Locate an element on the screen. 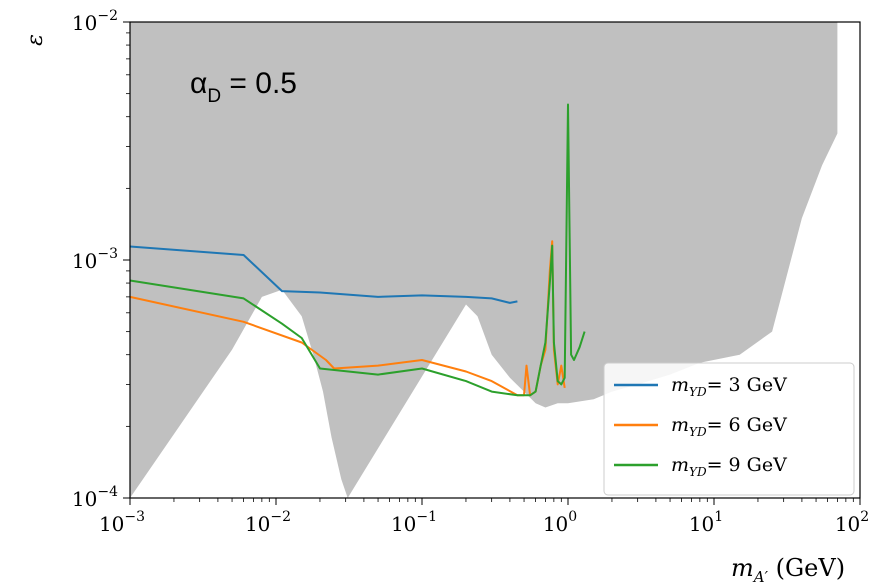  alpha-d-annotation: αD = 0.5 is located at coordinates (243, 87).